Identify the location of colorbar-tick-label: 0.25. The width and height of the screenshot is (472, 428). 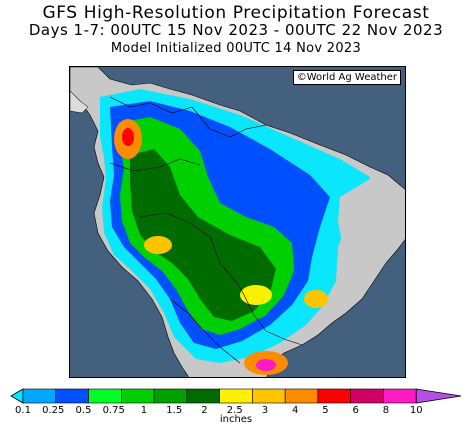
(53, 410).